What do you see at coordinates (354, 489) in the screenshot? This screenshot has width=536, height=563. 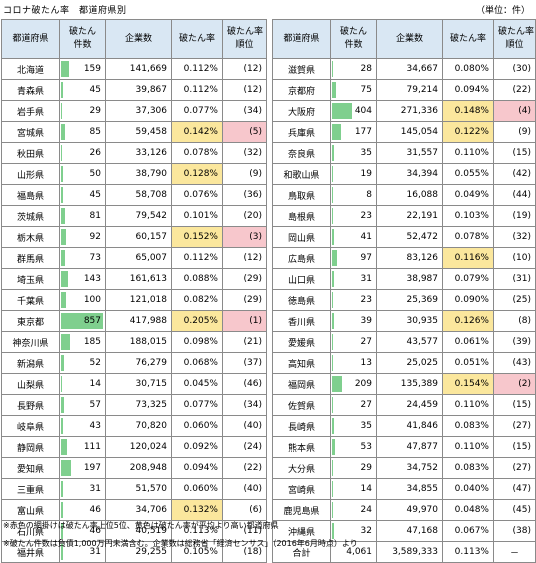 I see `cell-count: 14` at bounding box center [354, 489].